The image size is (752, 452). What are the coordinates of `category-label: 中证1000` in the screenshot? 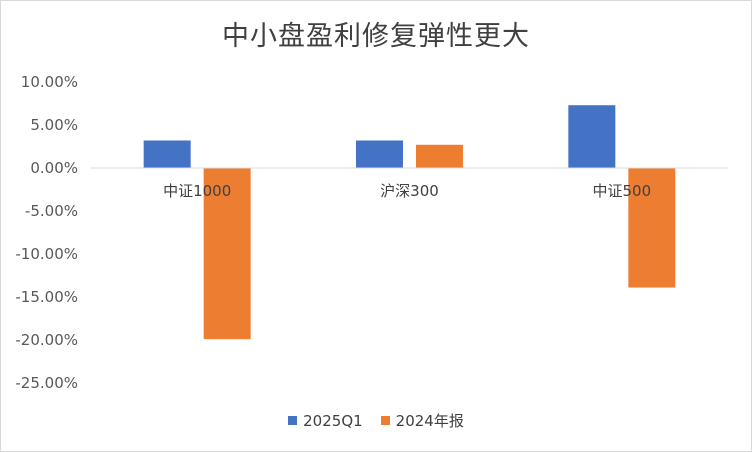 It's located at (197, 191).